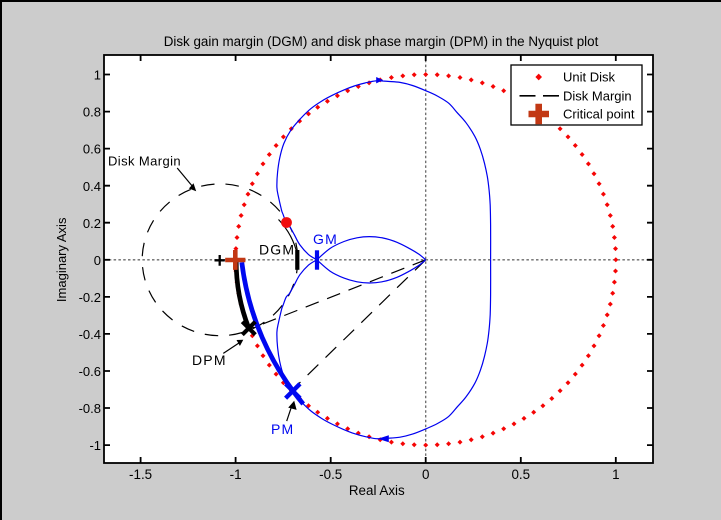 The height and width of the screenshot is (520, 721). I want to click on svg-text: 0.8, so click(92, 112).